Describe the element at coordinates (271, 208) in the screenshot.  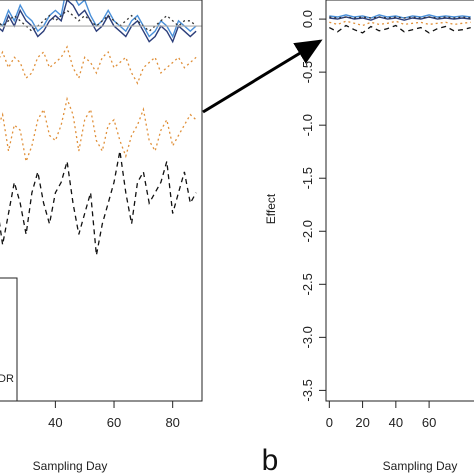
I see `right-y-axis-title: Effect` at that location.